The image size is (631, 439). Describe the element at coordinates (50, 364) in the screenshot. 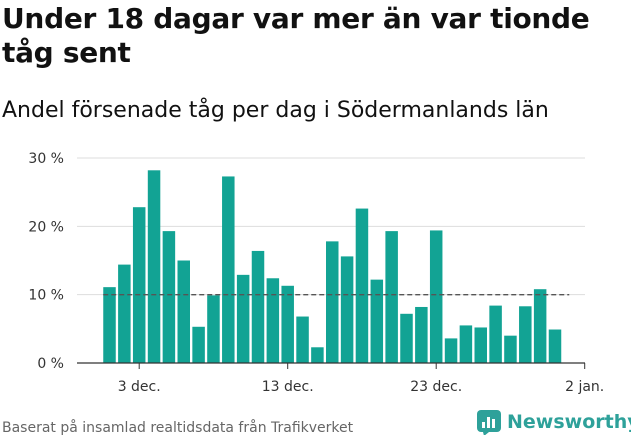

I see `y-tick-label: 0 %` at that location.